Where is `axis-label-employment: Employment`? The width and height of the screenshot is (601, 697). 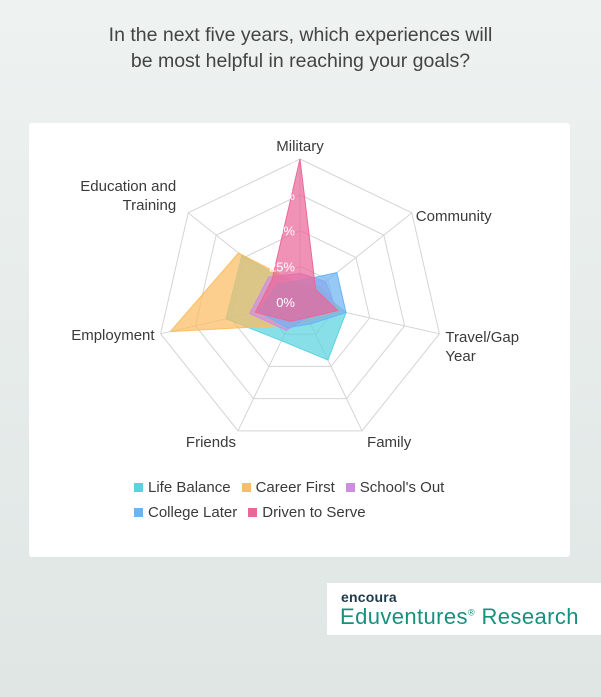
axis-label-employment: Employment is located at coordinates (113, 335).